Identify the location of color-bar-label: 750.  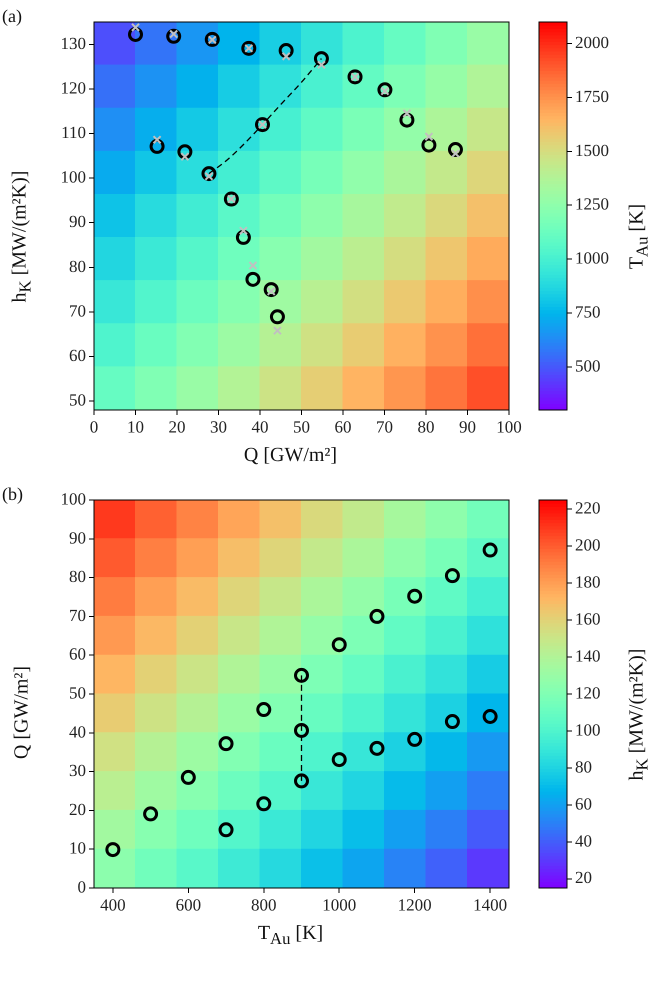
(587, 312).